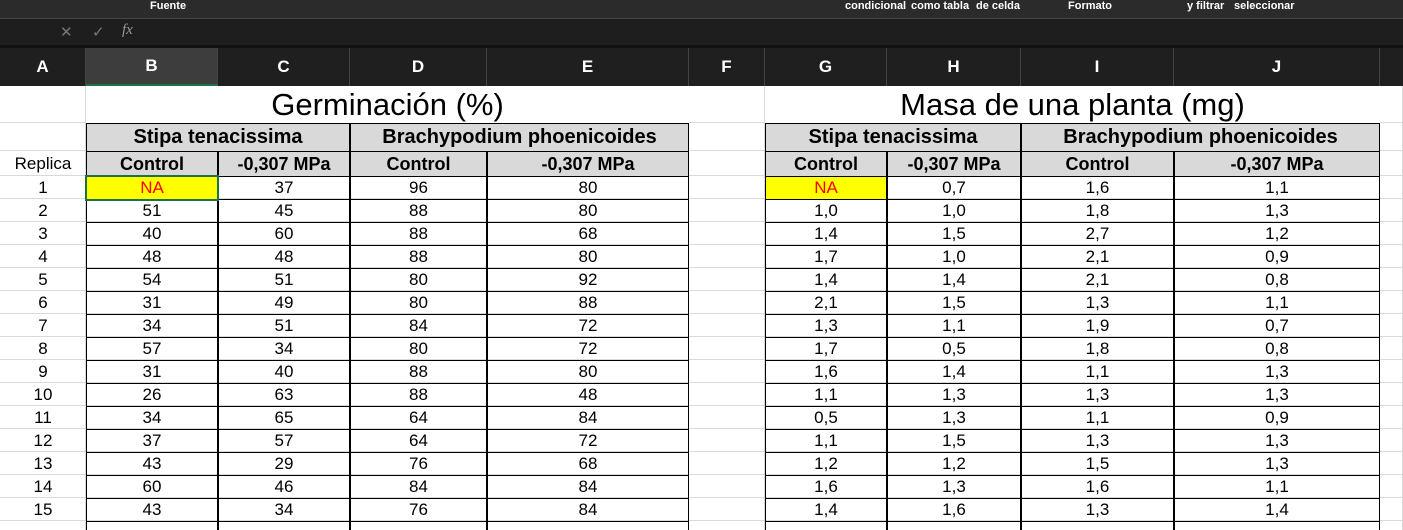  I want to click on column-header: I, so click(1097, 67).